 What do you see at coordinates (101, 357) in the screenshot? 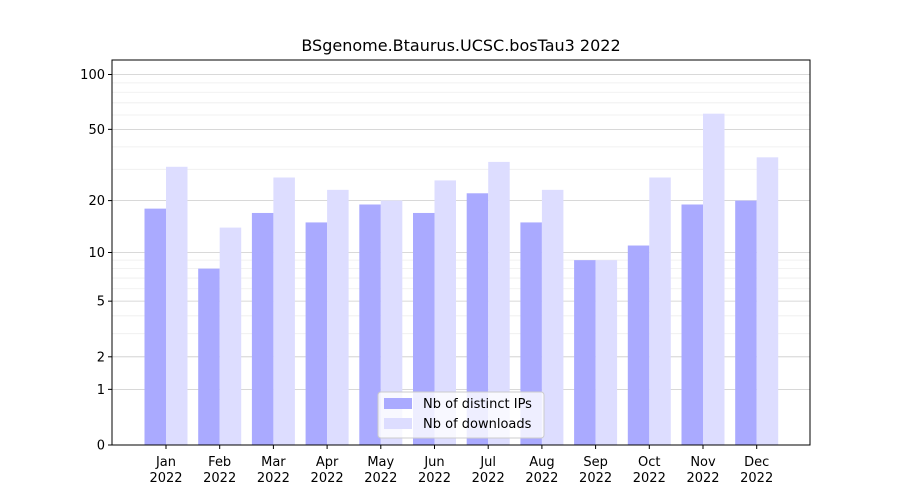
I see `y-tick-label: 2` at bounding box center [101, 357].